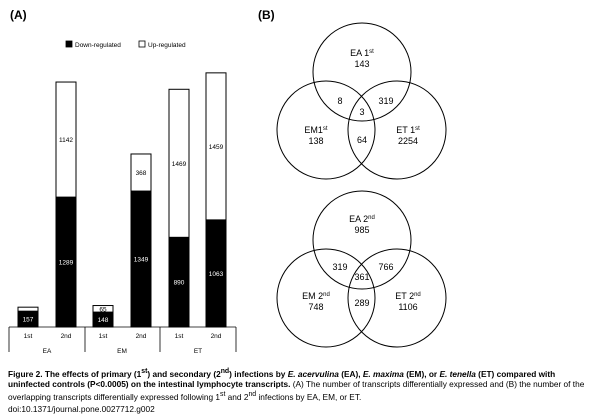 This screenshot has width=600, height=416. I want to click on set-count-em: 748, so click(315, 307).